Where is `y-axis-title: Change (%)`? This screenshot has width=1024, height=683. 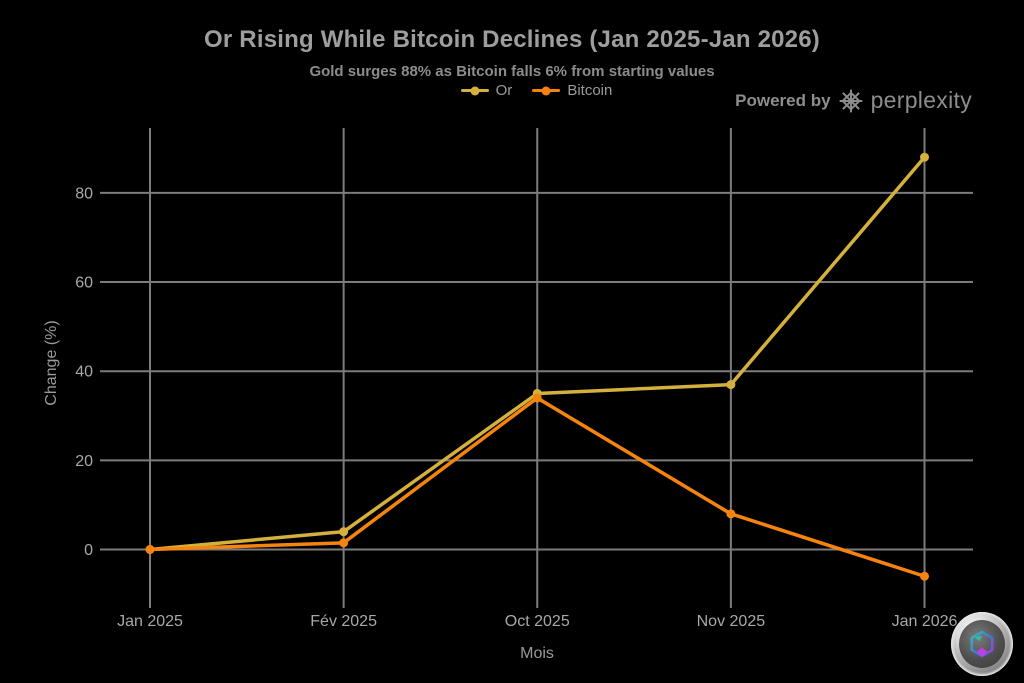 y-axis-title: Change (%) is located at coordinates (51, 363).